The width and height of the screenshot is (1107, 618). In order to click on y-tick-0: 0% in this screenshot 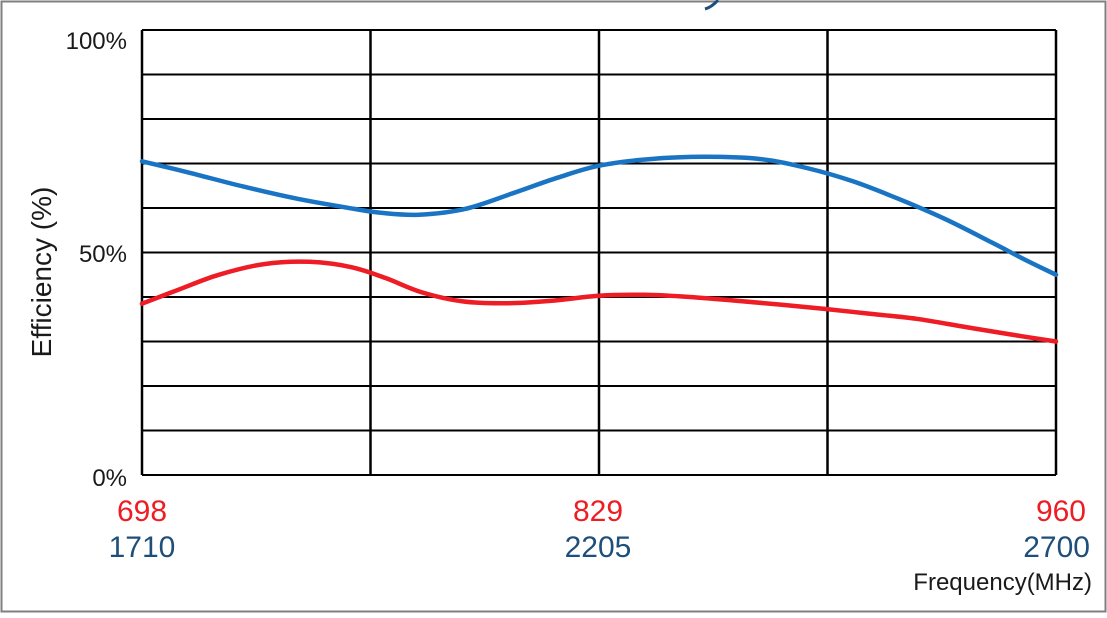, I will do `click(109, 478)`.